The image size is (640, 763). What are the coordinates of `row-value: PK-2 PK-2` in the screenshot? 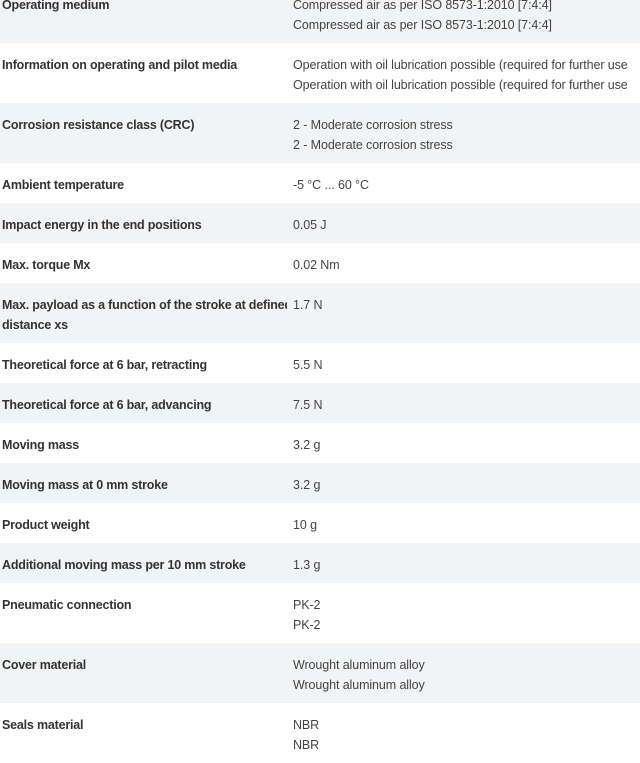 It's located at (303, 615).